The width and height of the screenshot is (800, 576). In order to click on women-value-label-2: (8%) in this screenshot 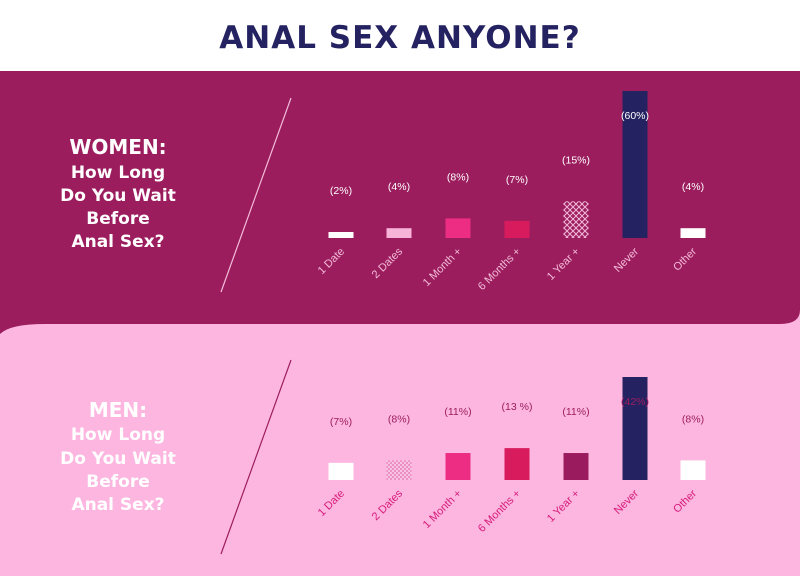, I will do `click(458, 177)`.